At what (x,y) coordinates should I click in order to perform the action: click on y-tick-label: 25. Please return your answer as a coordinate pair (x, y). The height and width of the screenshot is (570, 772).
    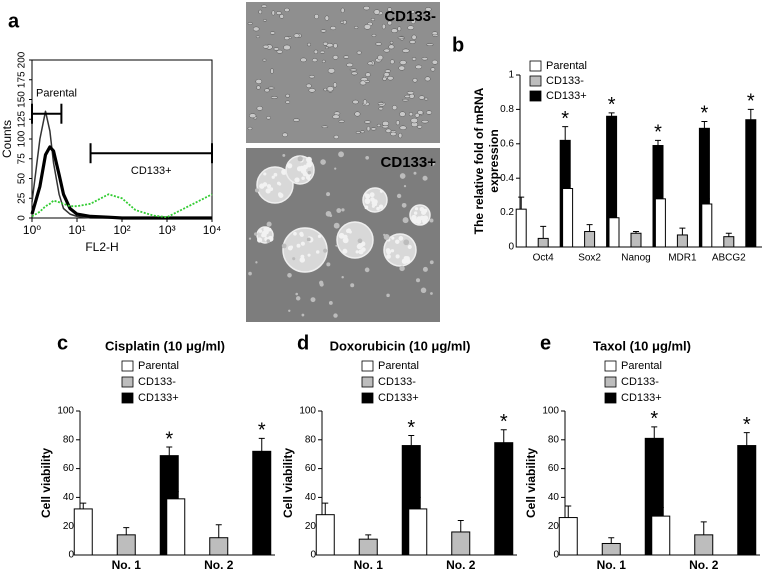
    Looking at the image, I should click on (22, 198).